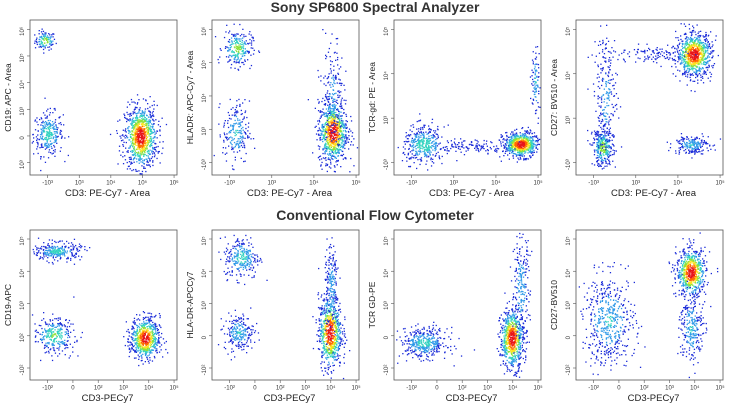 Image resolution: width=750 pixels, height=410 pixels. What do you see at coordinates (496, 183) in the screenshot?
I see `x-tick-label: 10⁴` at bounding box center [496, 183].